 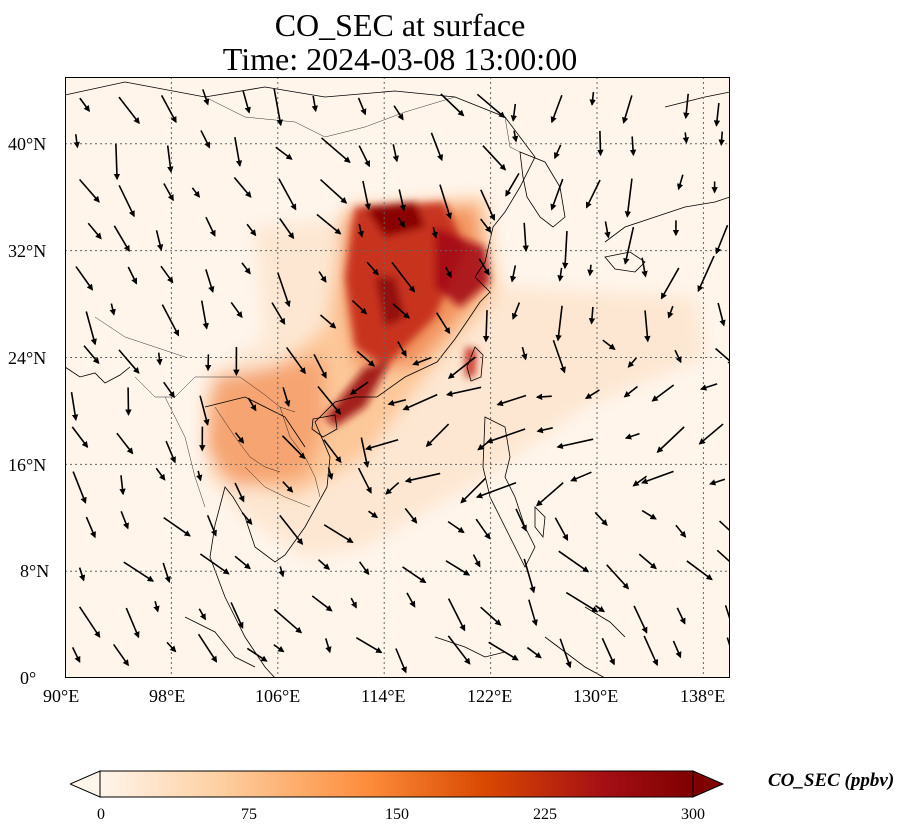 What do you see at coordinates (101, 814) in the screenshot?
I see `colorbar-tick-label: 0` at bounding box center [101, 814].